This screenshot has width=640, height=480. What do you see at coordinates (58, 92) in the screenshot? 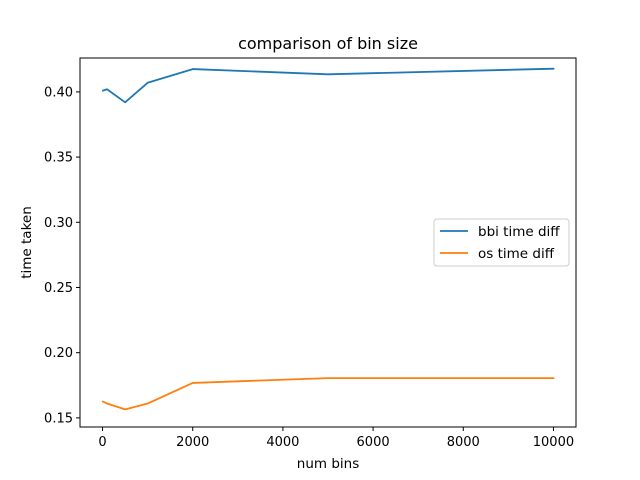
I see `y-tick-label: 0.40` at bounding box center [58, 92].